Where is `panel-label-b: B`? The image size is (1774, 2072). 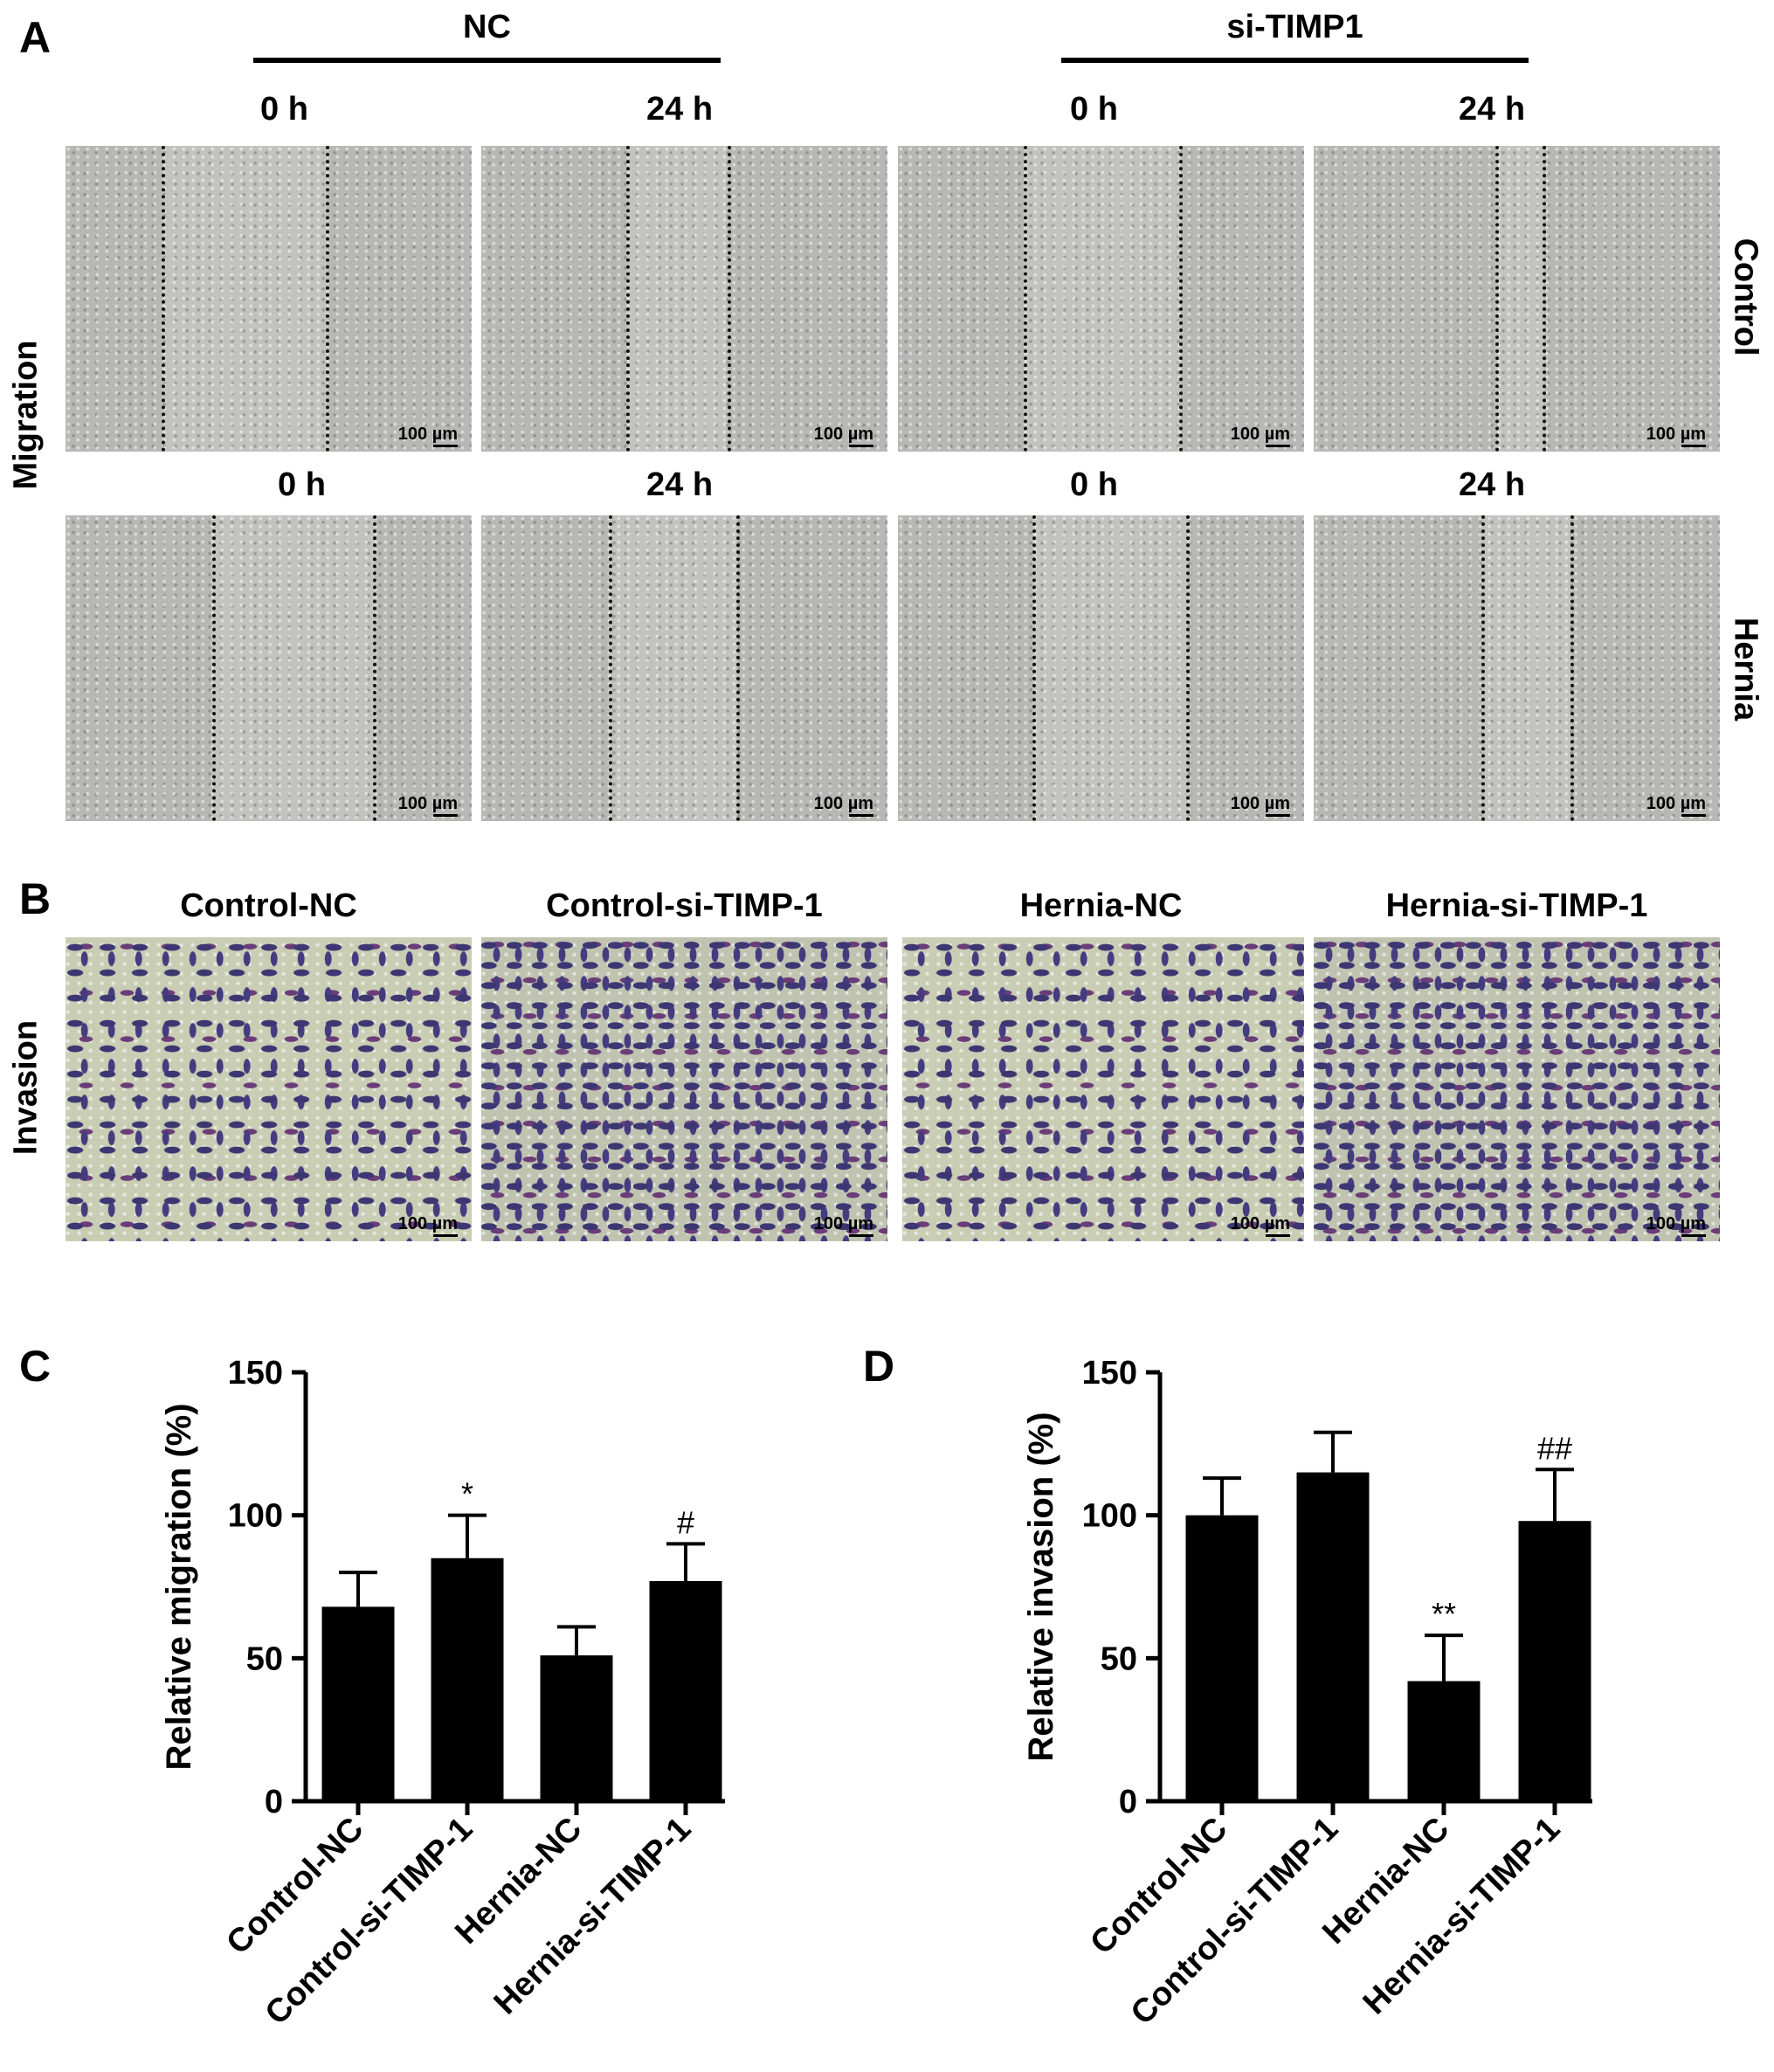
panel-label-b: B is located at coordinates (35, 898).